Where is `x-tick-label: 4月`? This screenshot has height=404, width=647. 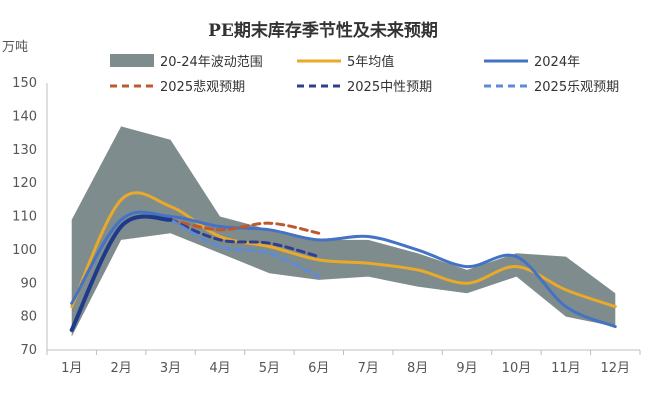
x-tick-label: 4月 is located at coordinates (219, 368).